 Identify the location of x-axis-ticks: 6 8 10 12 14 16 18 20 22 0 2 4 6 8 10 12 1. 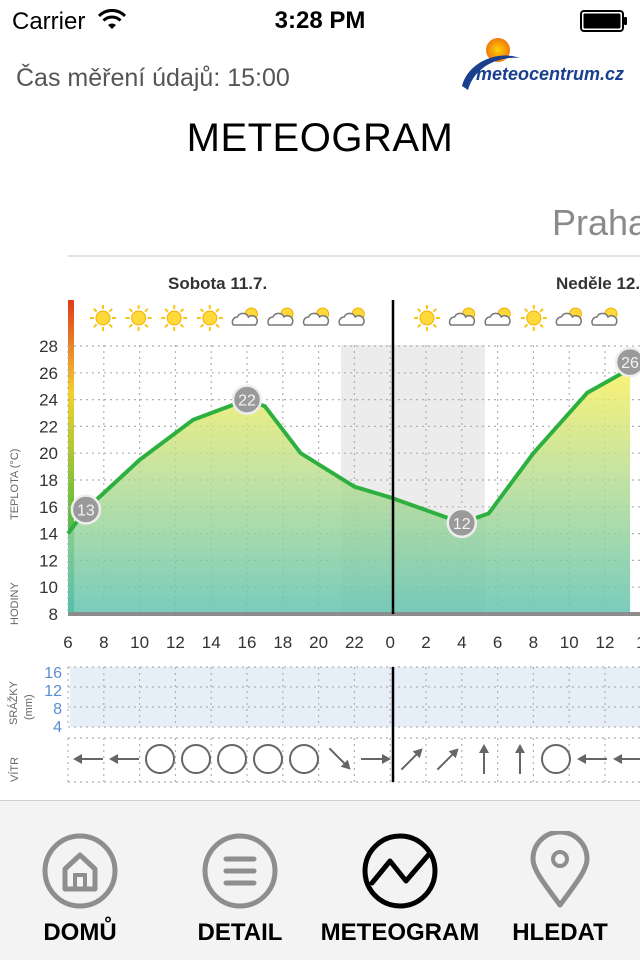
(351, 642).